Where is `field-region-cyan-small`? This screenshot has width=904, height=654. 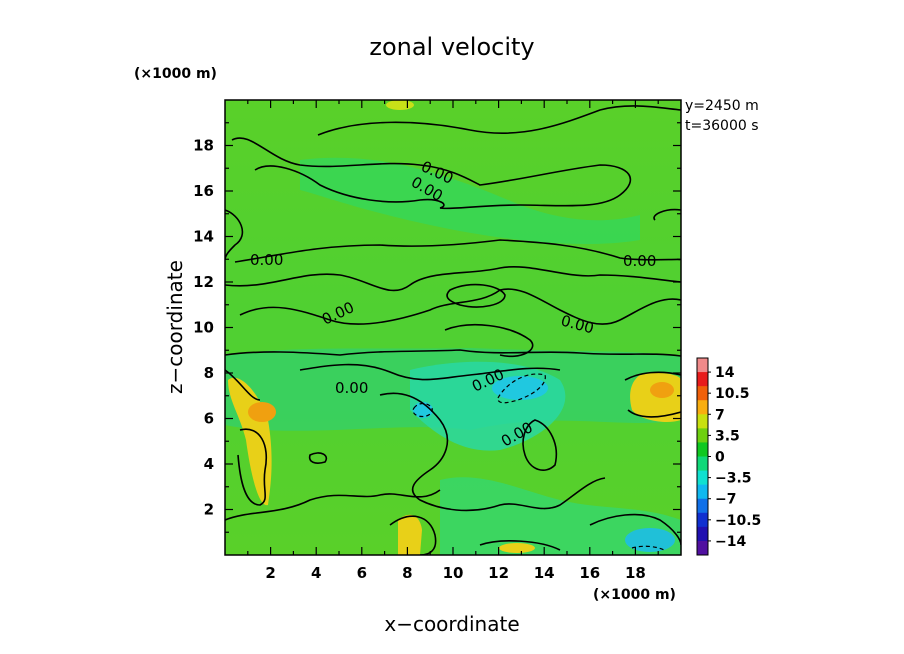 field-region-cyan-small is located at coordinates (423, 410).